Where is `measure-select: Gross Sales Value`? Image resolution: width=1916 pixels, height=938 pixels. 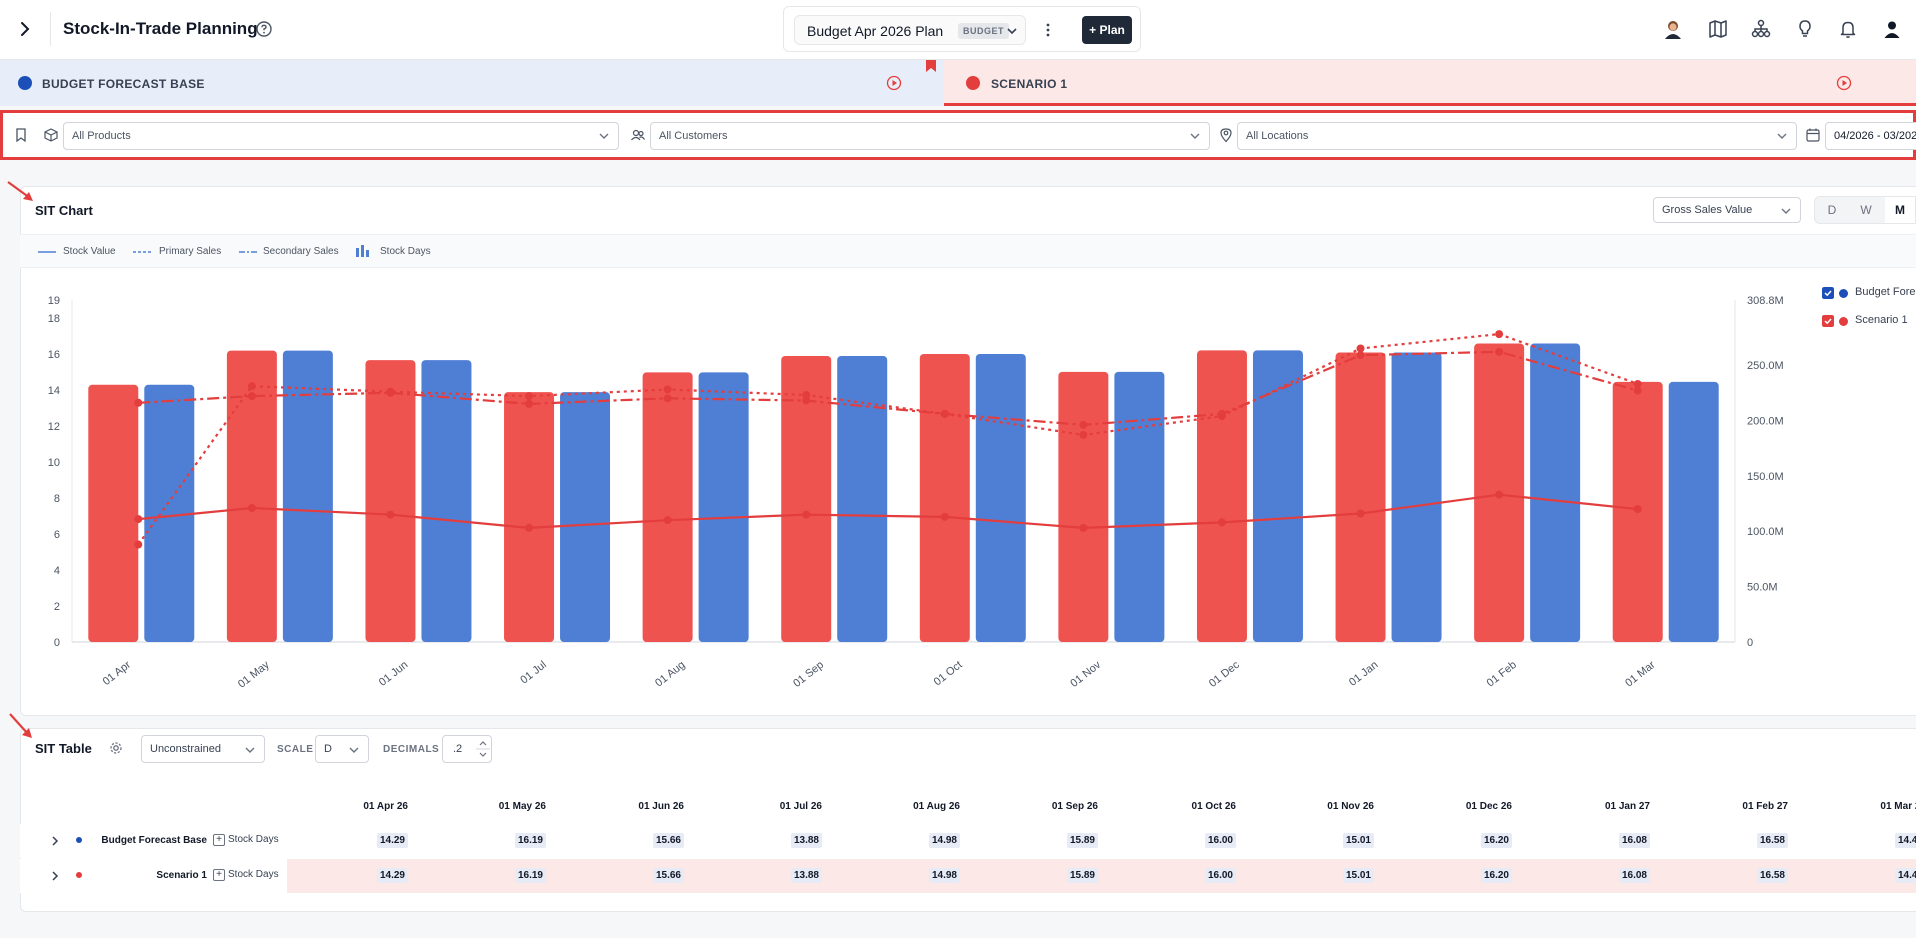 measure-select: Gross Sales Value is located at coordinates (1727, 210).